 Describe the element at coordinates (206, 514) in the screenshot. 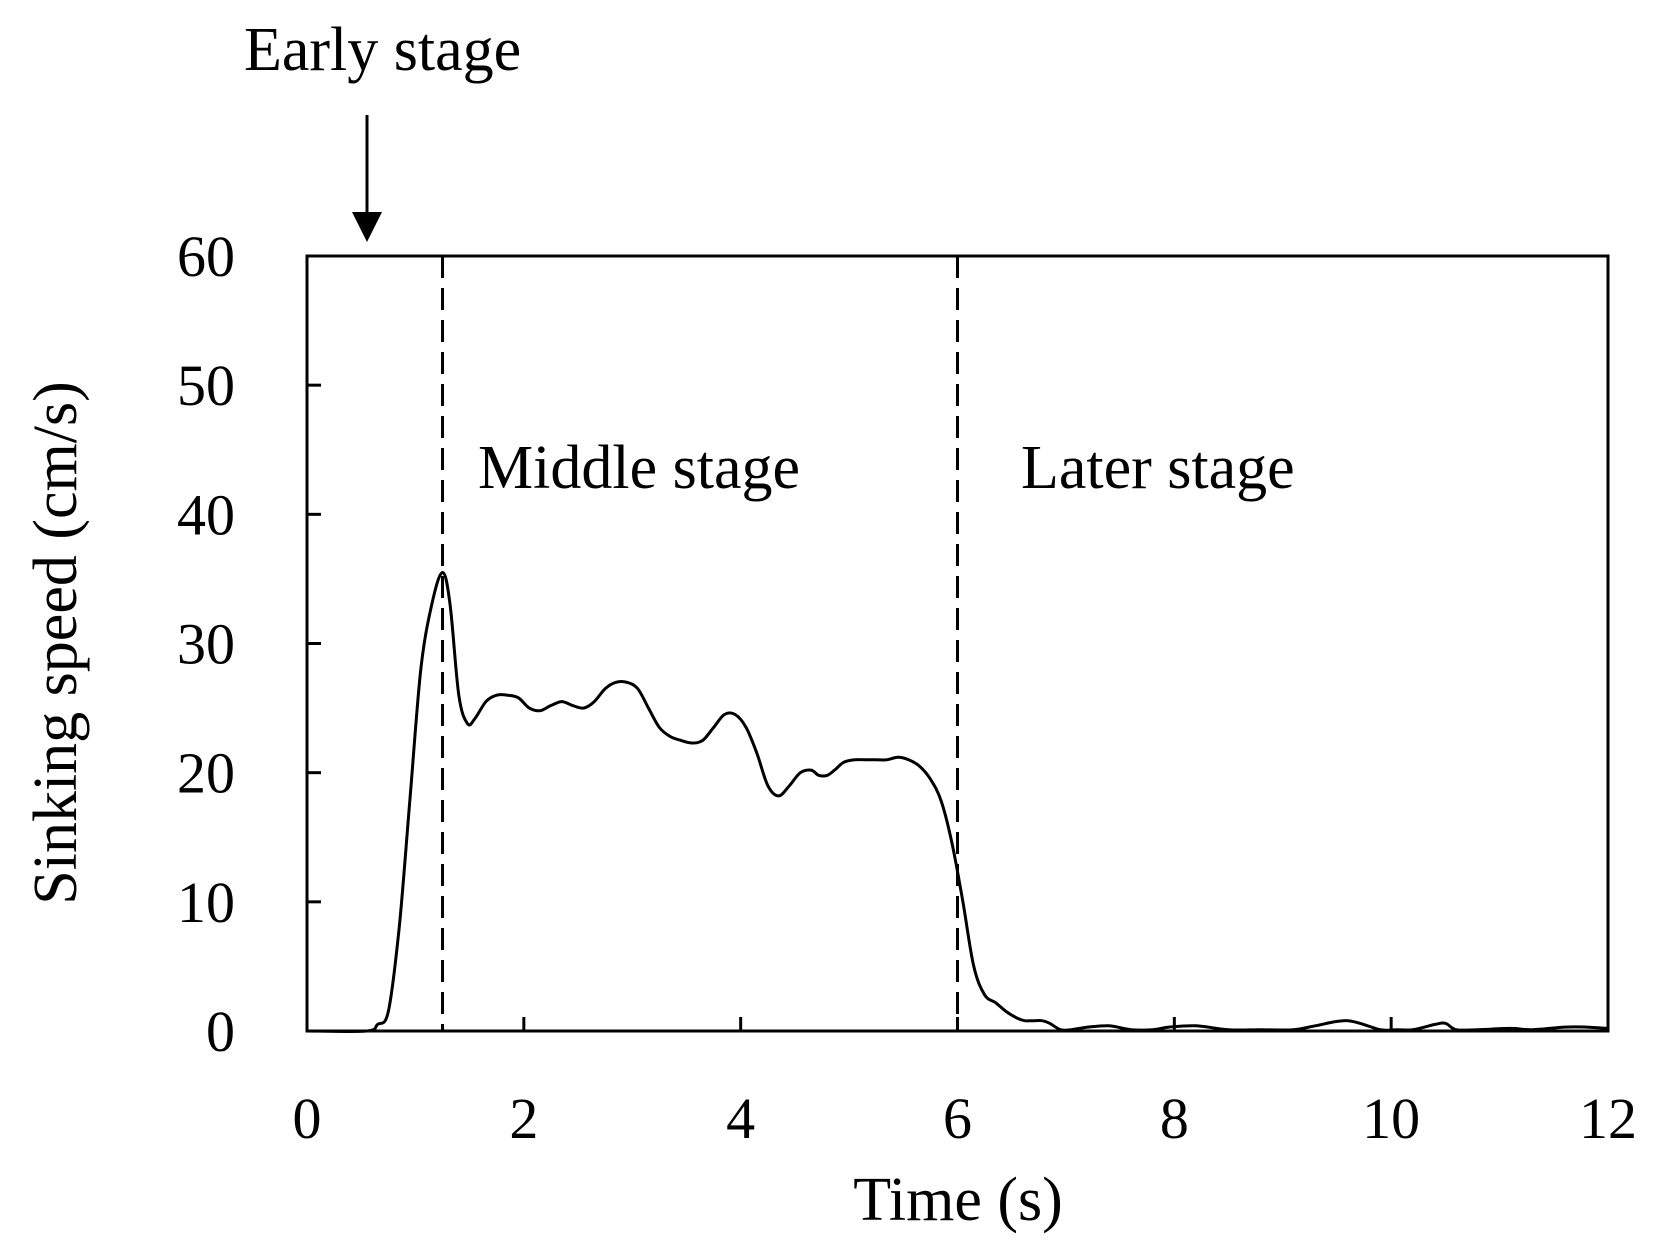

I see `y-tick-label: 40` at that location.